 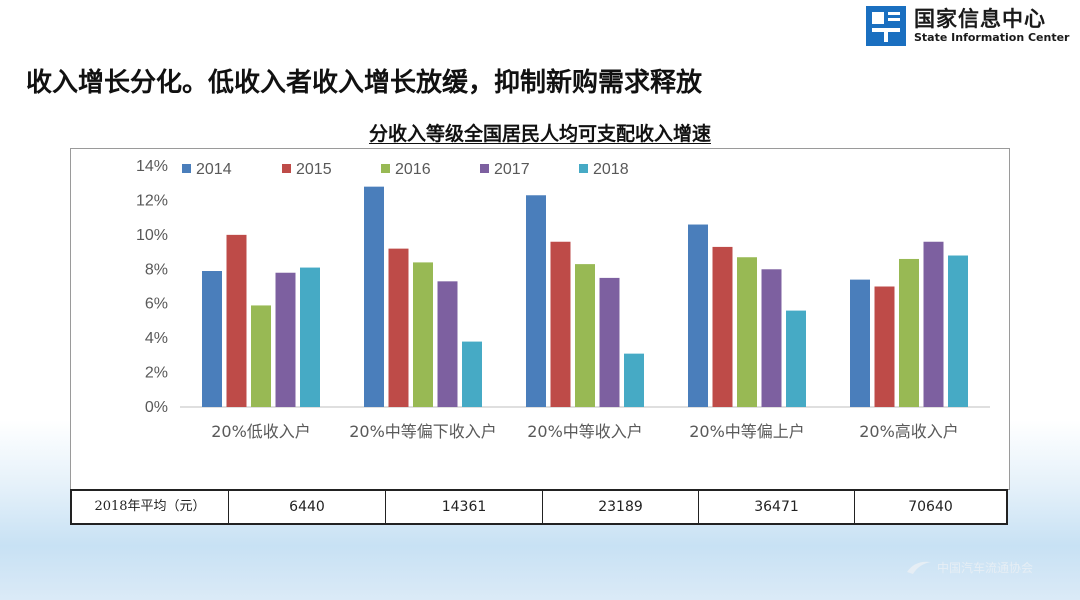 What do you see at coordinates (423, 431) in the screenshot?
I see `x-category-label: 20%中等偏下收入户` at bounding box center [423, 431].